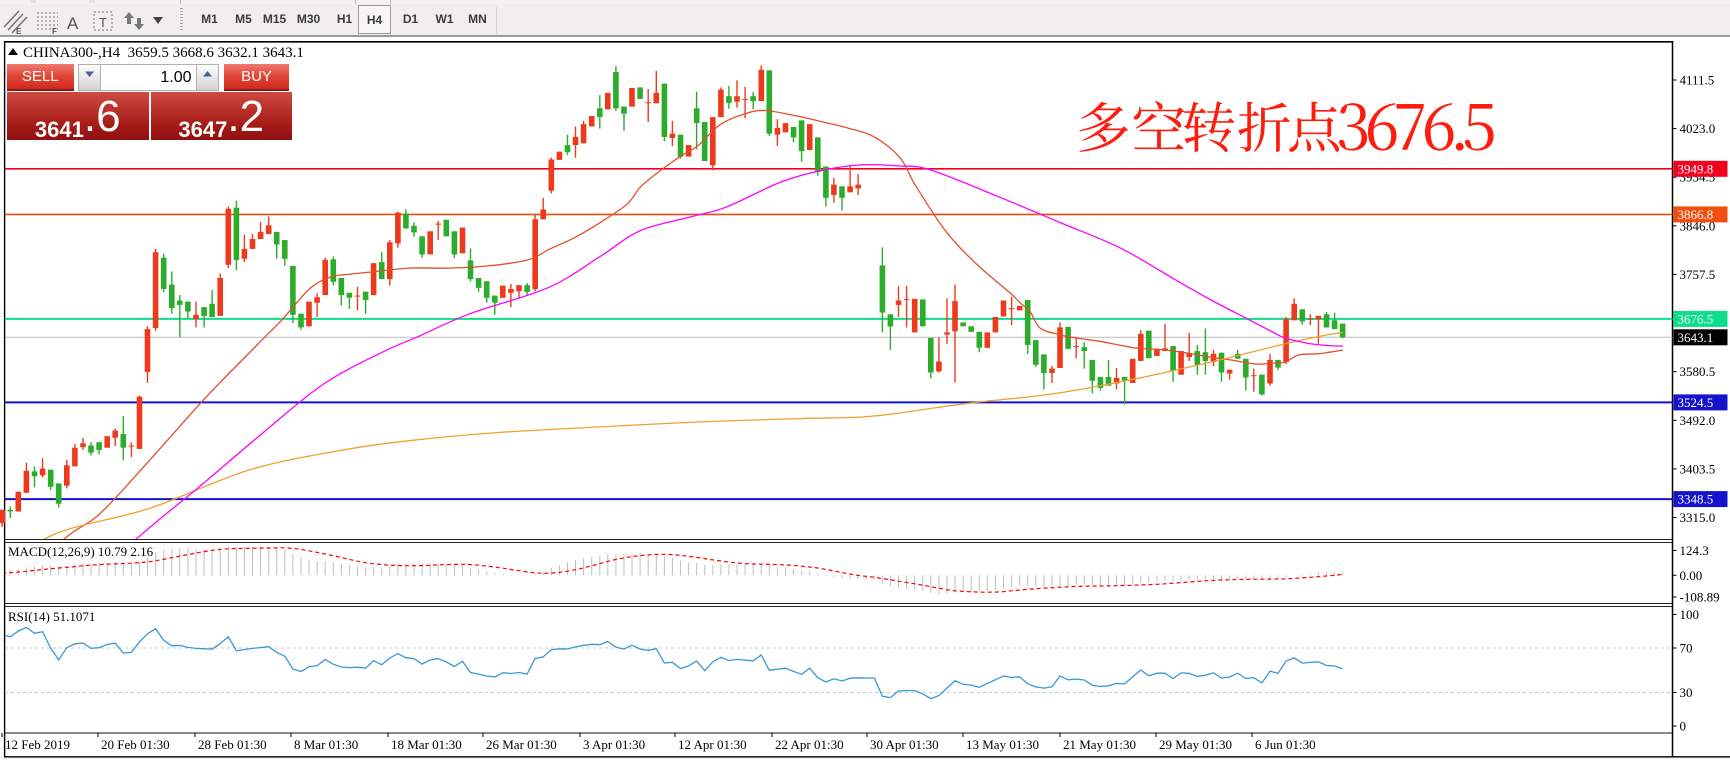  I want to click on svg-text: 3643.1, so click(1696, 337).